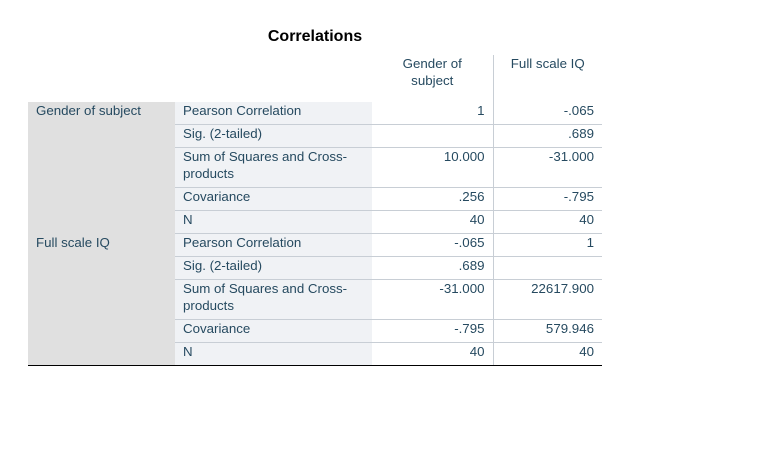 This screenshot has height=457, width=766. I want to click on row-group-label-iq: Full scale IQ, so click(101, 299).